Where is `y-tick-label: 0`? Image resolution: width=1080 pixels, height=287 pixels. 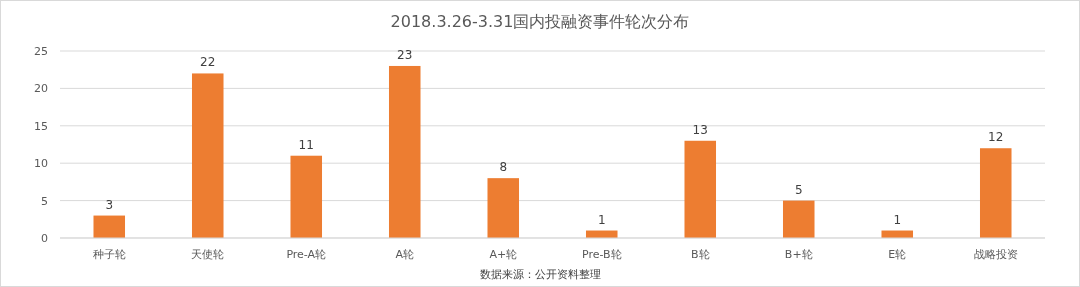
y-tick-label: 0 is located at coordinates (44, 238).